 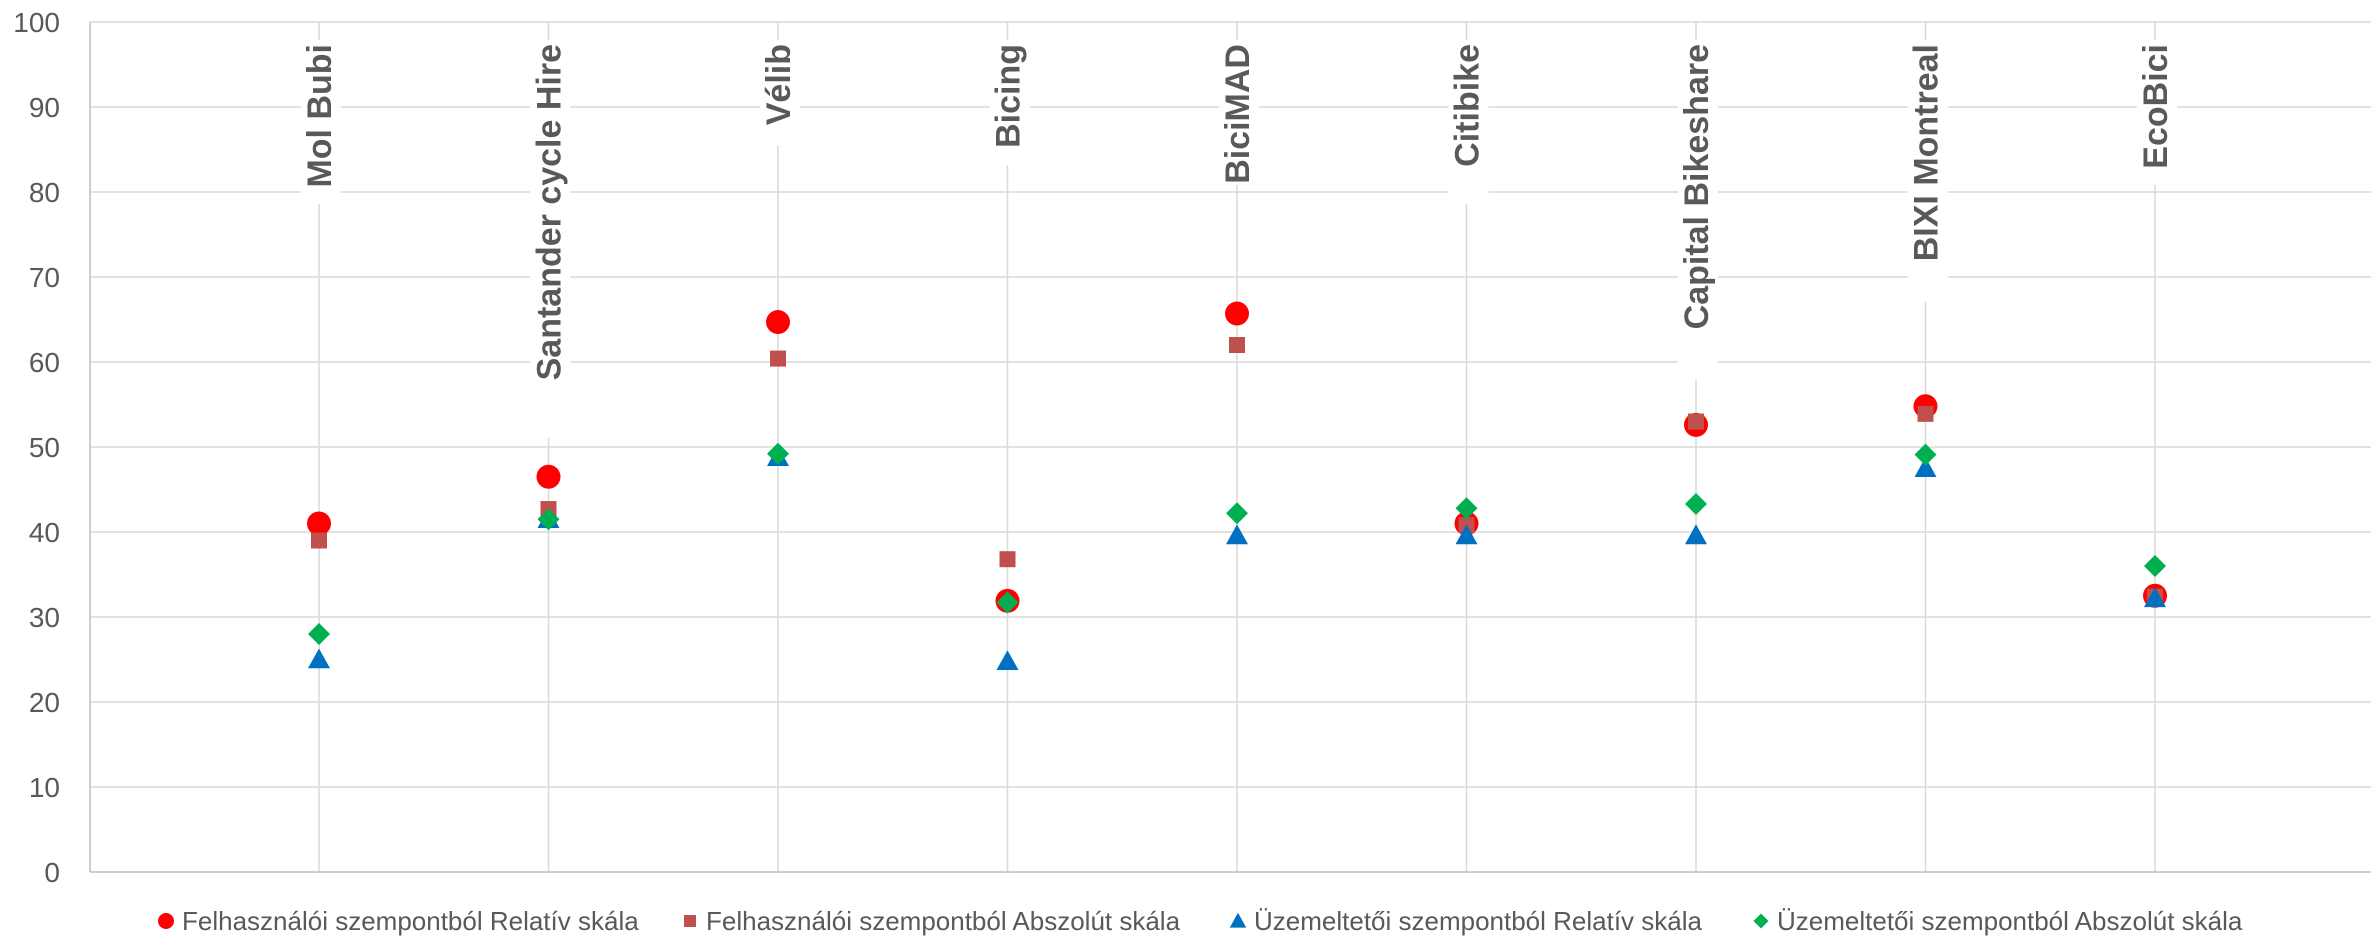 I want to click on y-tick-label: 90, so click(x=44, y=107).